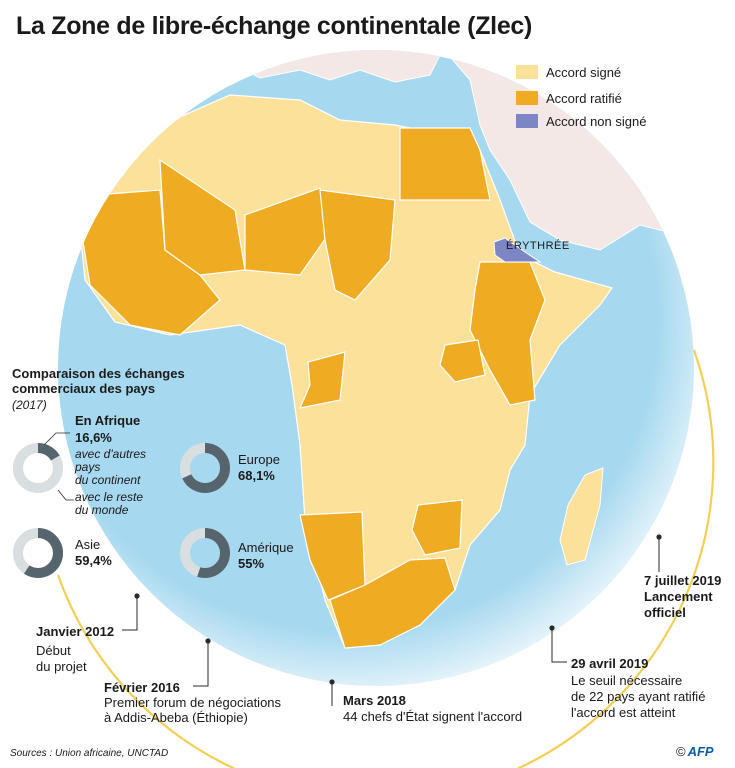  Describe the element at coordinates (109, 497) in the screenshot. I see `africa-rest-line1: avec le reste` at that location.